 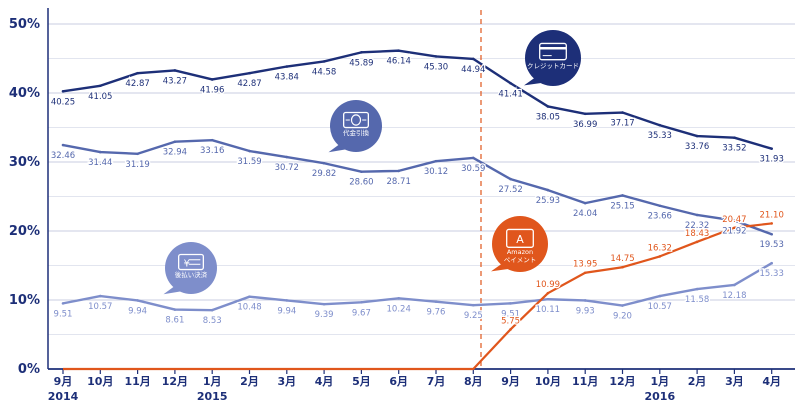 What do you see at coordinates (417, 287) in the screenshot?
I see `series-line` at bounding box center [417, 287].